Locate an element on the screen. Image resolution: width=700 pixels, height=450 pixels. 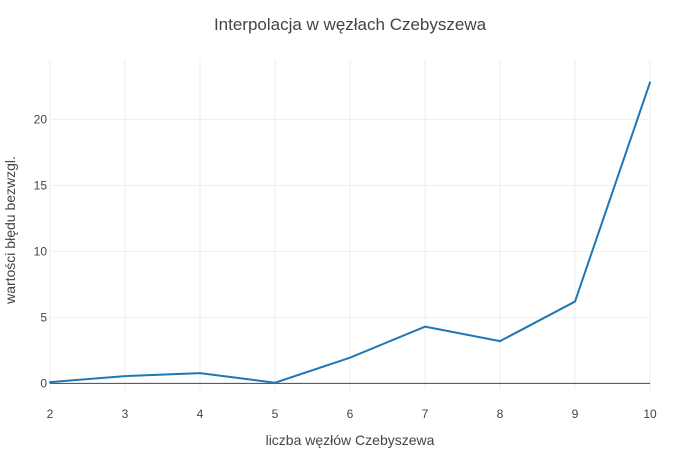
x-tick-label: 3 is located at coordinates (125, 414).